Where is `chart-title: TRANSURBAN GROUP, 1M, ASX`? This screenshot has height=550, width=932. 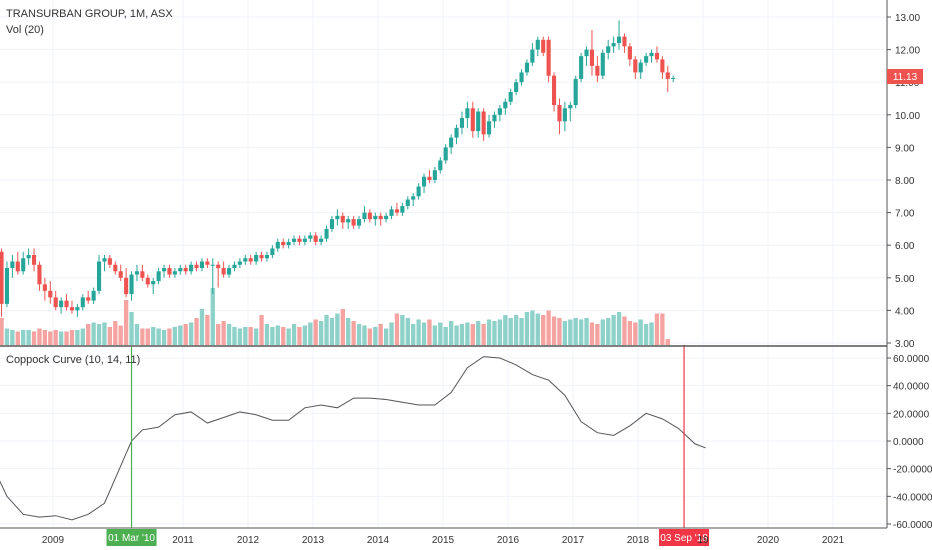
chart-title: TRANSURBAN GROUP, 1M, ASX is located at coordinates (89, 14).